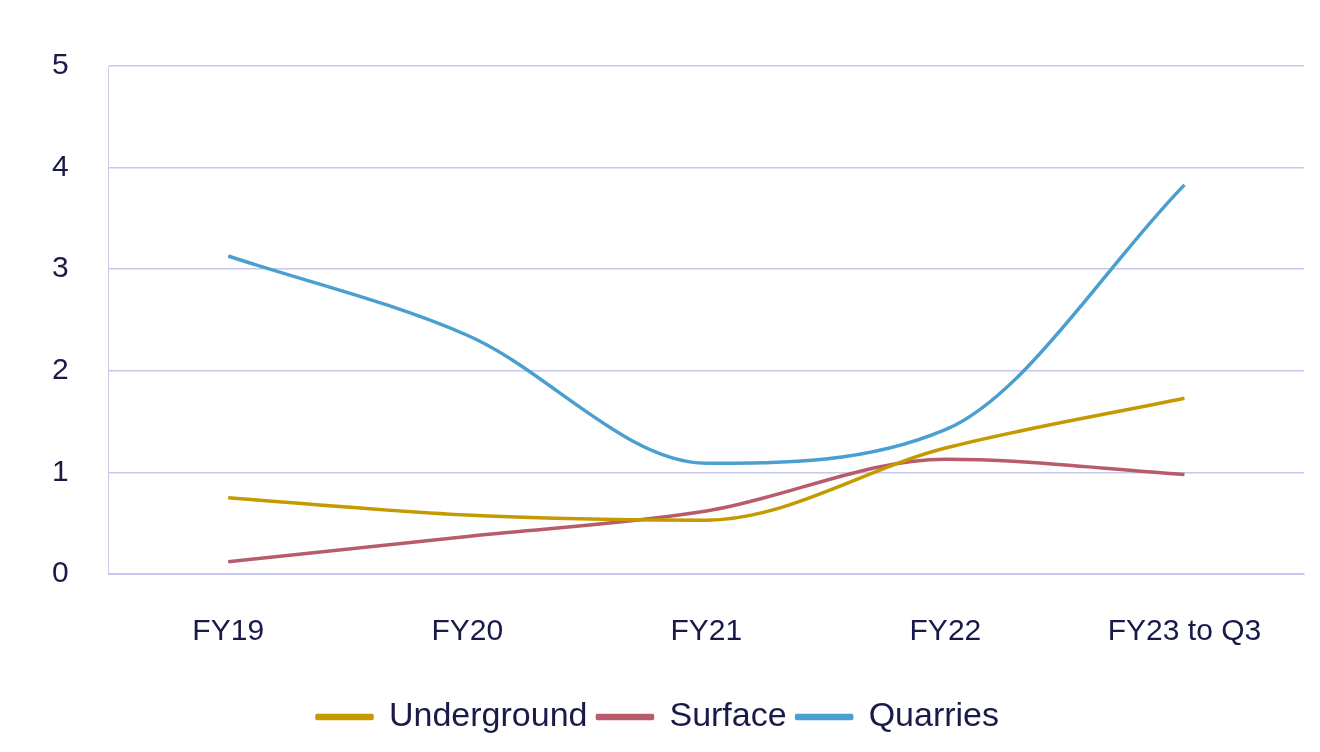 The height and width of the screenshot is (752, 1320). I want to click on y-tick-label: 2, so click(60, 369).